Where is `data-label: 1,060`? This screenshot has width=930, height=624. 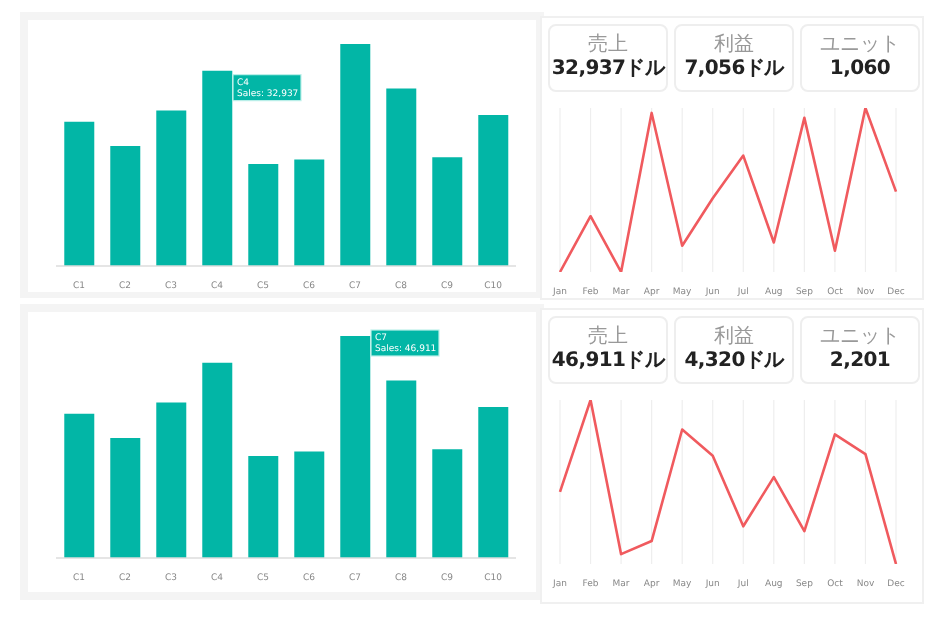
data-label: 1,060 is located at coordinates (860, 69).